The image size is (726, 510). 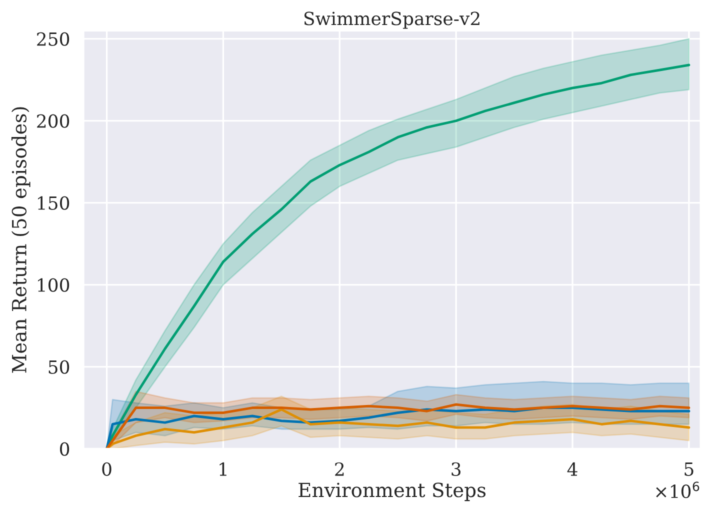 What do you see at coordinates (20, 240) in the screenshot?
I see `y-axis-title: Mean Return (50 episodes)` at bounding box center [20, 240].